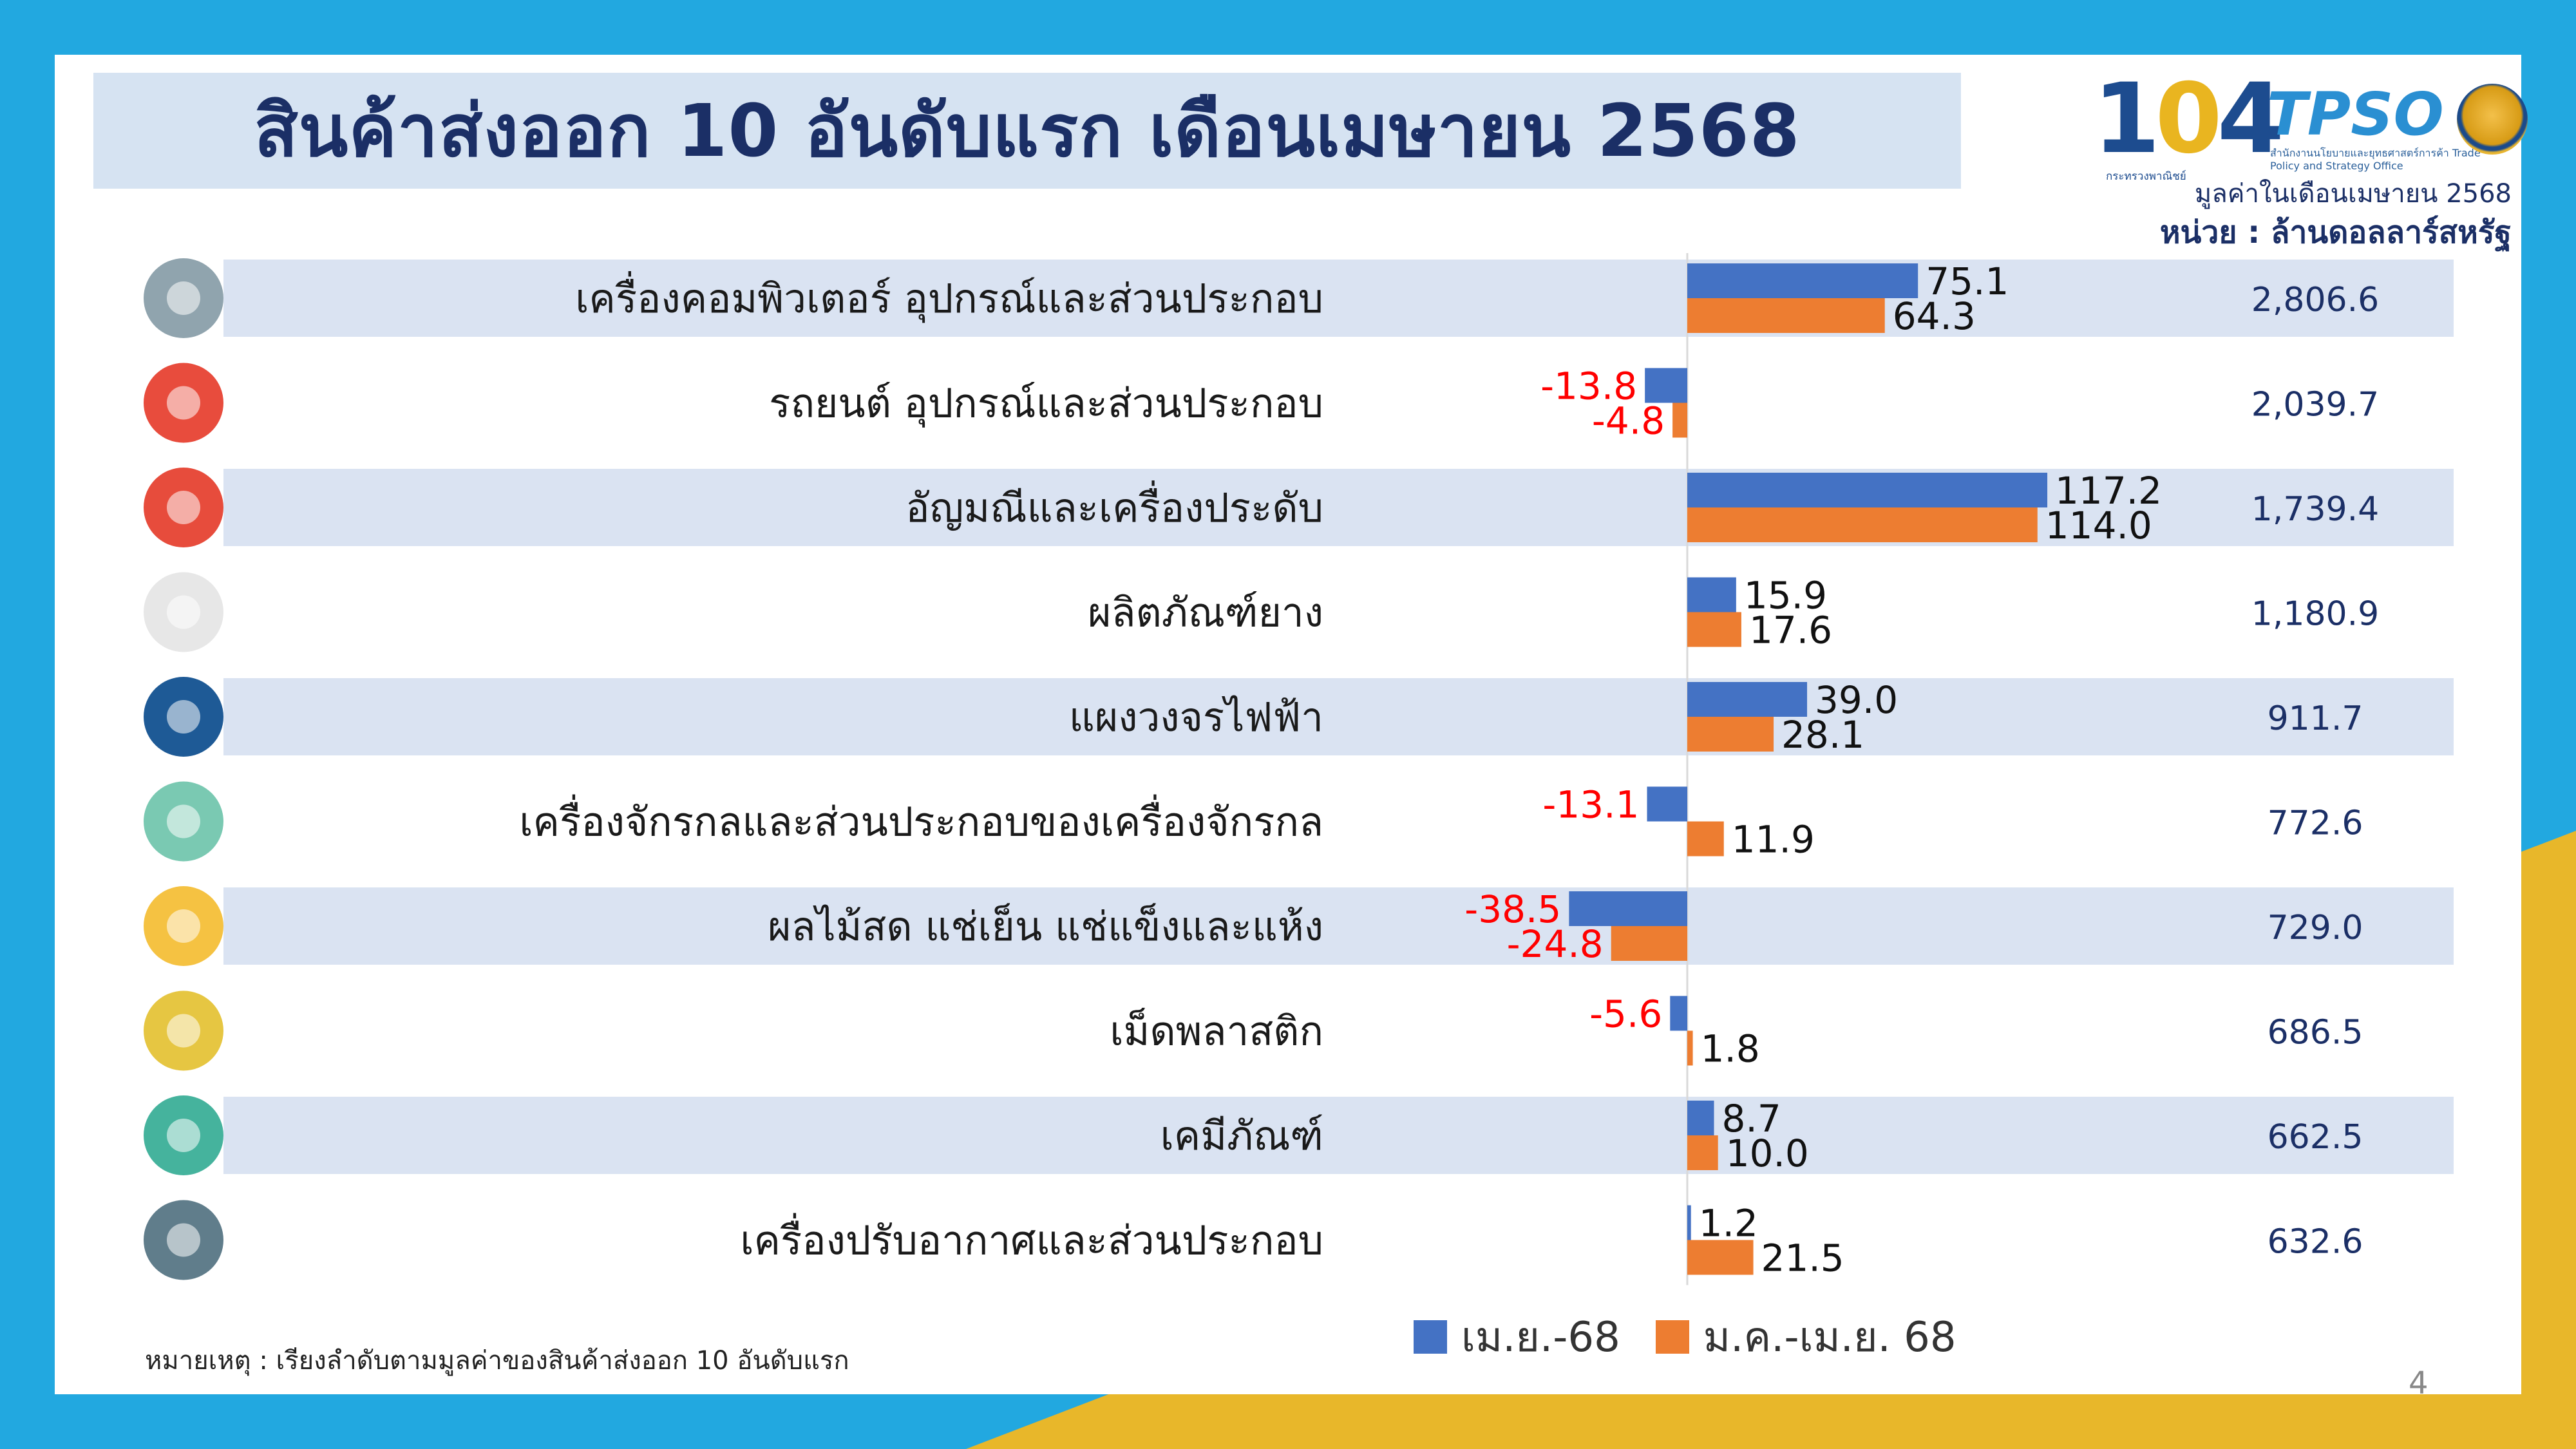 The image size is (2576, 1449). I want to click on value-label: -5.6, so click(1626, 1014).